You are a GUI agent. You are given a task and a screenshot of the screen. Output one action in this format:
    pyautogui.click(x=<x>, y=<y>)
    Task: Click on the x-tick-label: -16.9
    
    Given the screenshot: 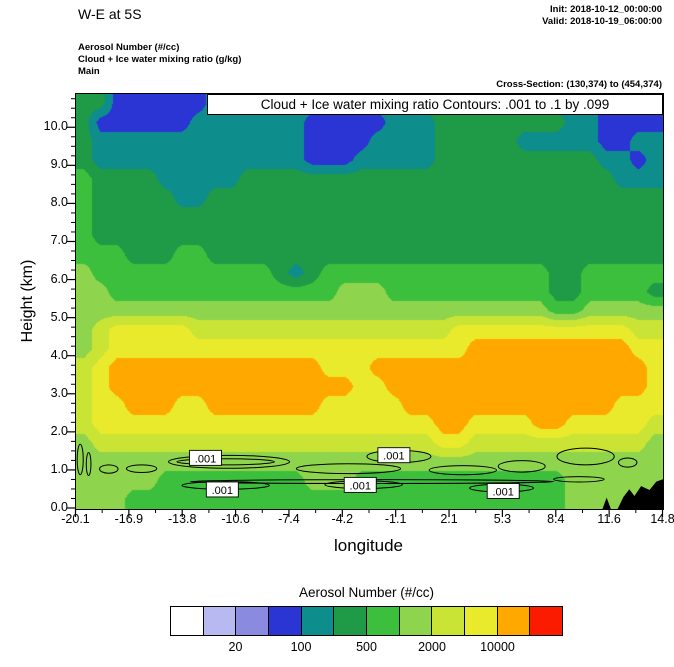 What is the action you would take?
    pyautogui.click(x=129, y=519)
    